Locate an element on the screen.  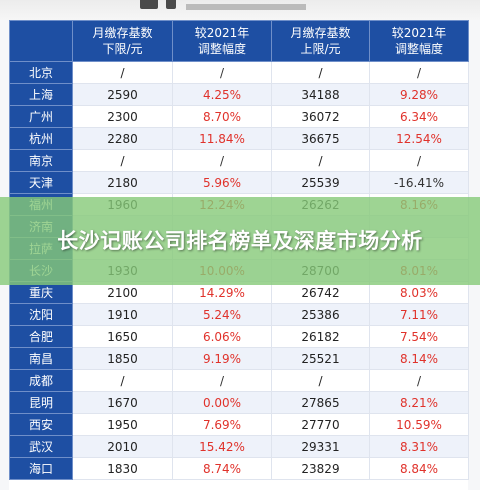
max-change-cell: 12.54% is located at coordinates (419, 138).